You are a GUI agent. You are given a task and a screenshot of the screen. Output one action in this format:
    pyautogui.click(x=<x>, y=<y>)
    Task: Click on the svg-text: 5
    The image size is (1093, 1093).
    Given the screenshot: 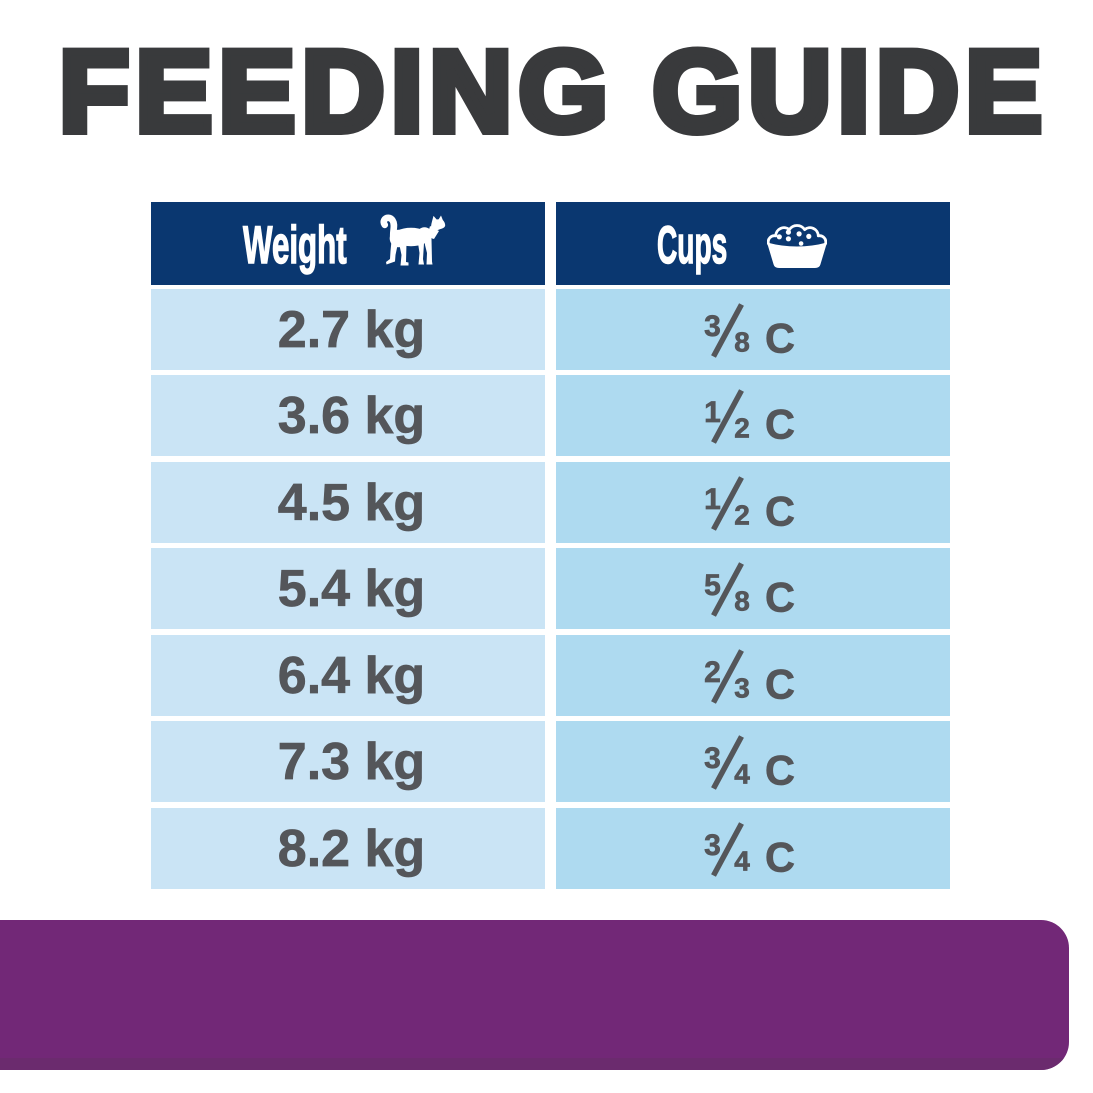 What is the action you would take?
    pyautogui.click(x=712, y=585)
    